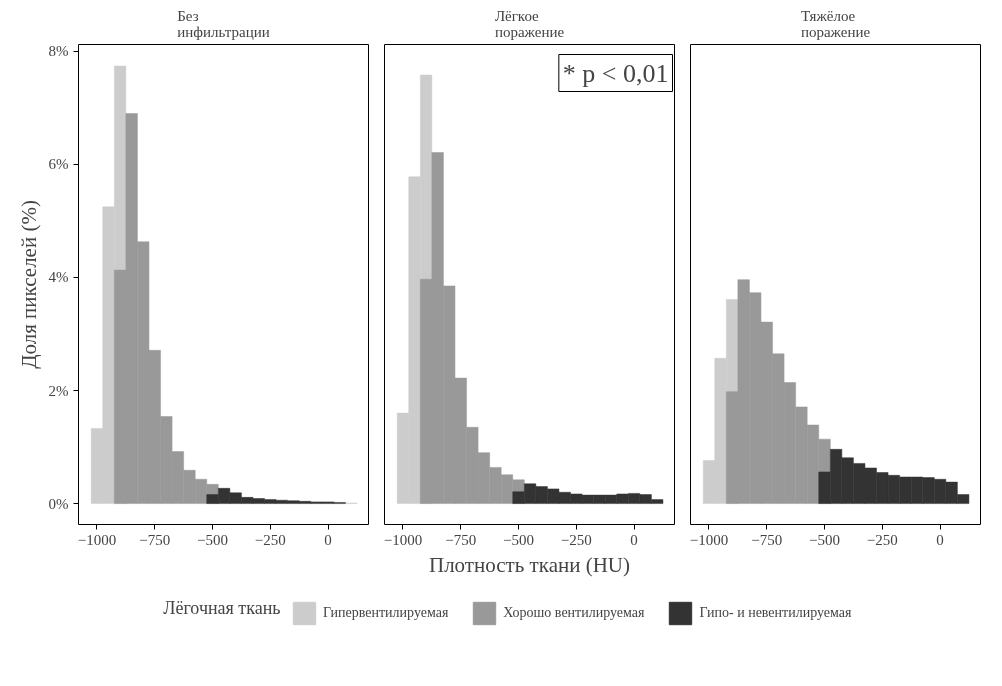  Describe the element at coordinates (223, 23) in the screenshot. I see `chart-title: Без инфильтрации` at that location.